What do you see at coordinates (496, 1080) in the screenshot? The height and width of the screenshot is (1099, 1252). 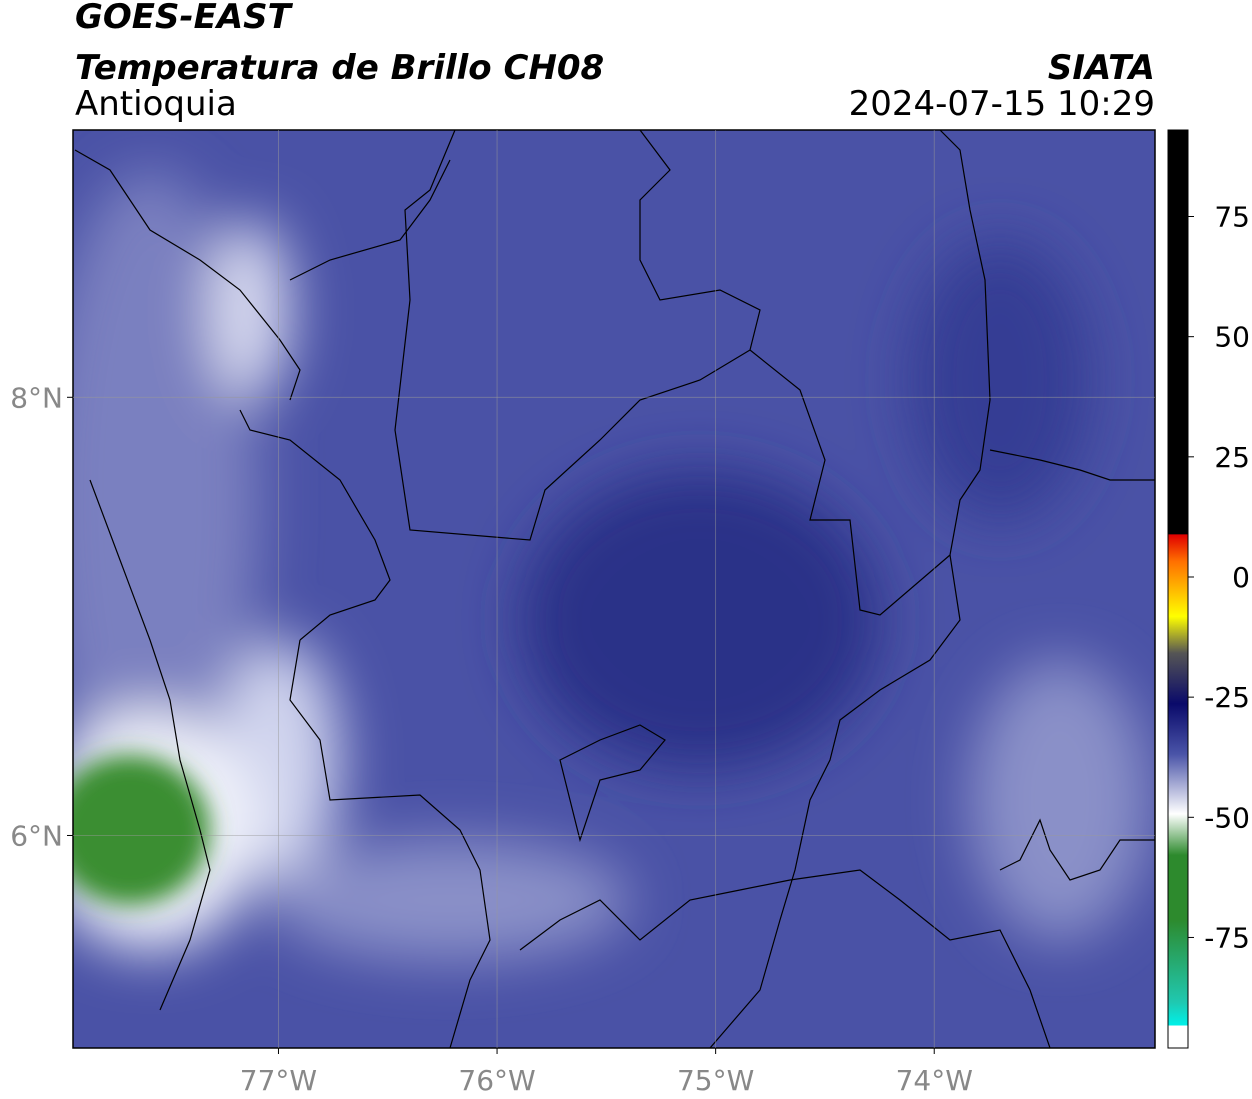 I see `x-tick-label: 76°W` at bounding box center [496, 1080].